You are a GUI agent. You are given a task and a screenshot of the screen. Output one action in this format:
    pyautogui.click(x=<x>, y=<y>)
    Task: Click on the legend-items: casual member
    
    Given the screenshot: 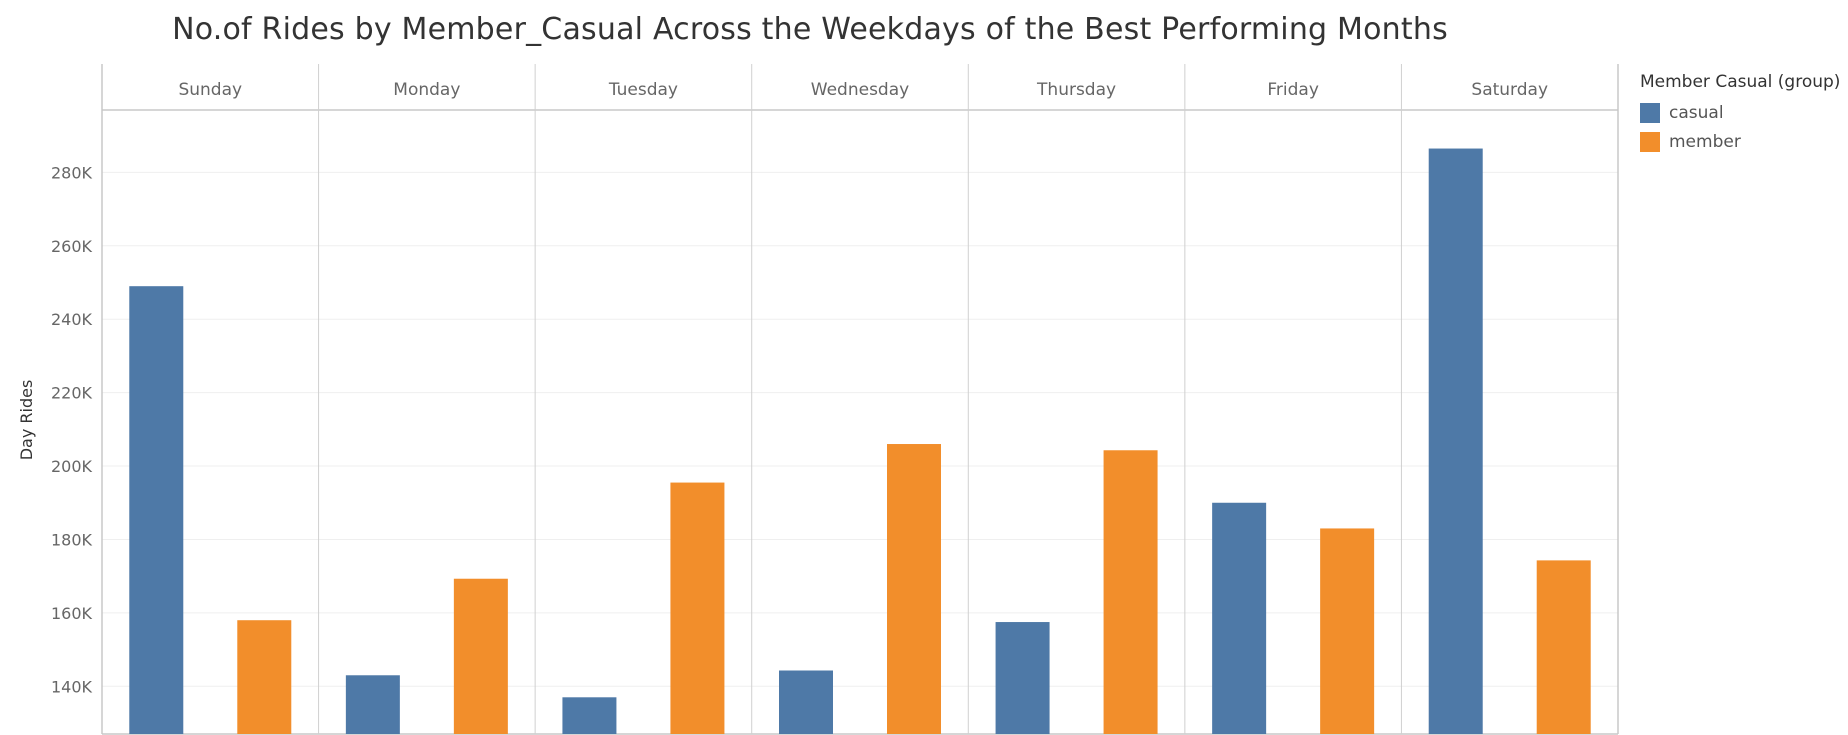 What is the action you would take?
    pyautogui.click(x=1740, y=127)
    